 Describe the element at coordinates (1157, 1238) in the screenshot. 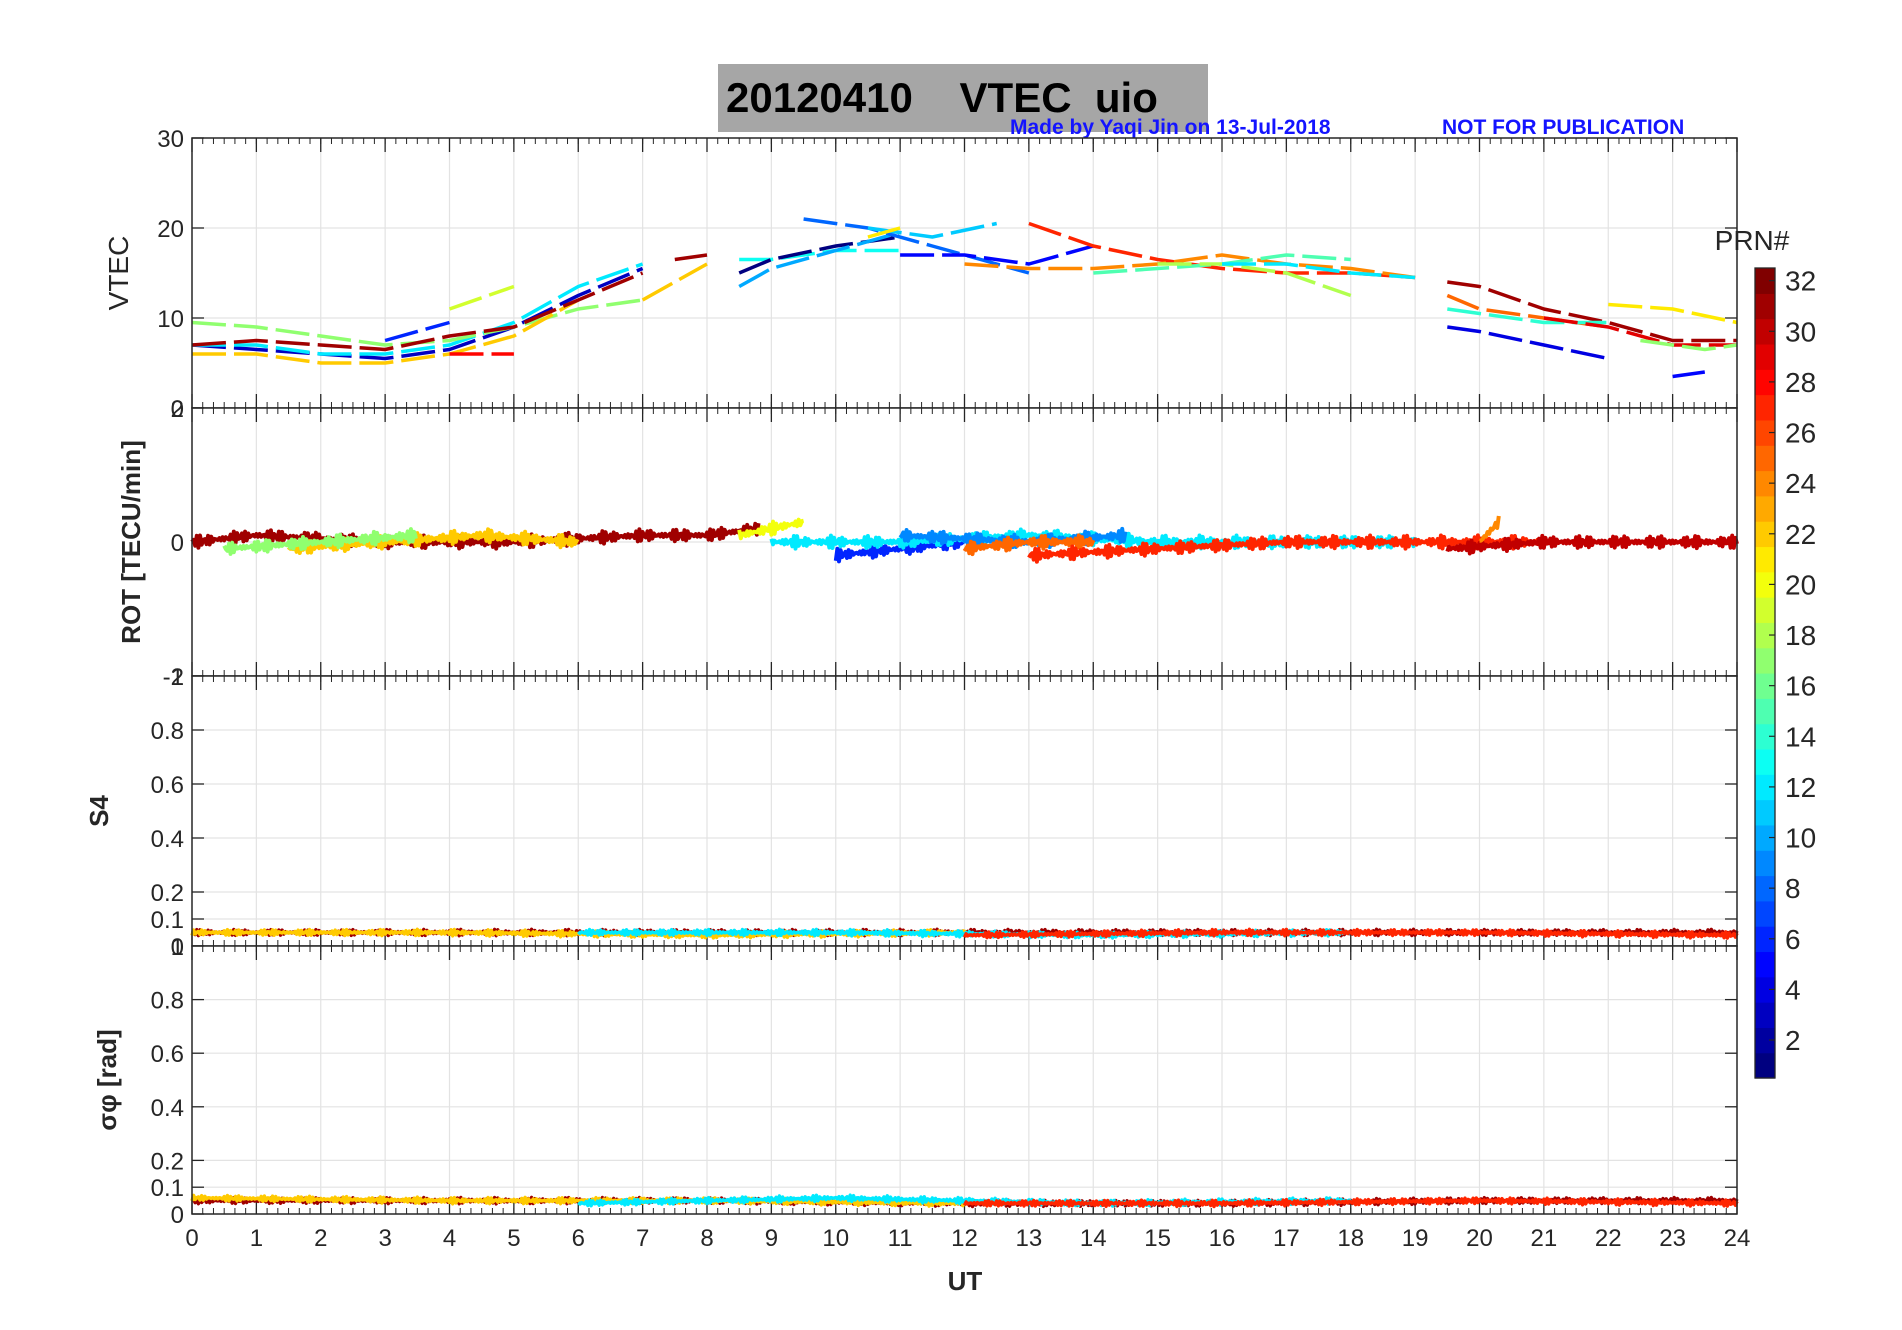

I see `x-tick-label: 15` at that location.